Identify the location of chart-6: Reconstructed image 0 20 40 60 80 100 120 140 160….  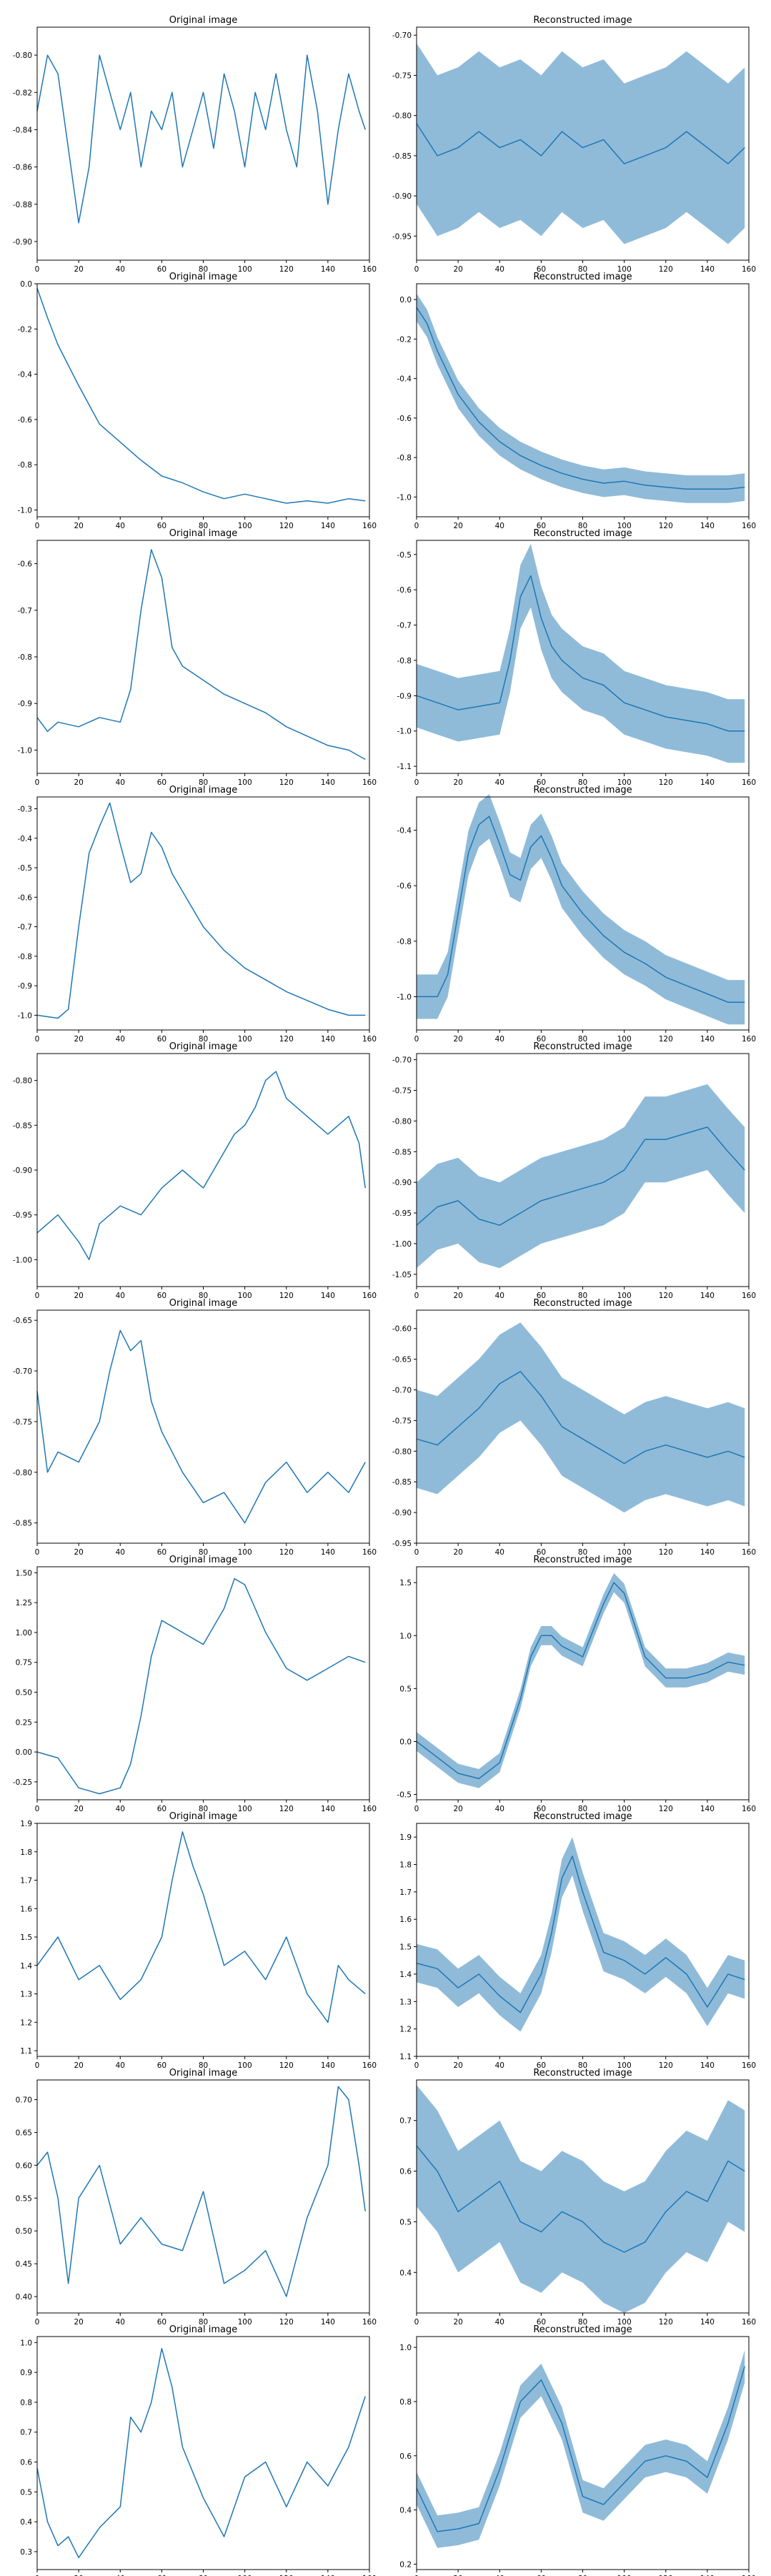
(577, 658).